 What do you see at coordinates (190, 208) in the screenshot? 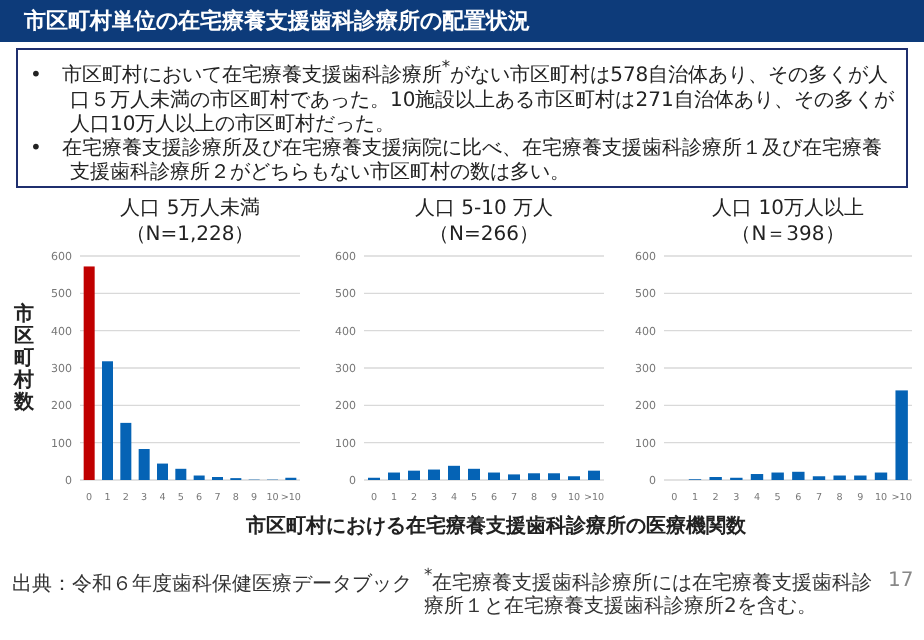
I see `chart-title: 人口 5万人未満` at bounding box center [190, 208].